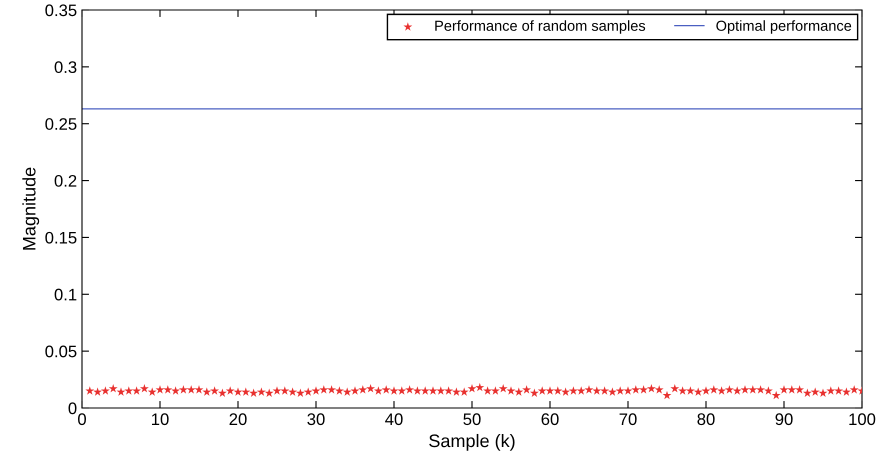  Describe the element at coordinates (160, 419) in the screenshot. I see `x-tick-label: 10` at that location.